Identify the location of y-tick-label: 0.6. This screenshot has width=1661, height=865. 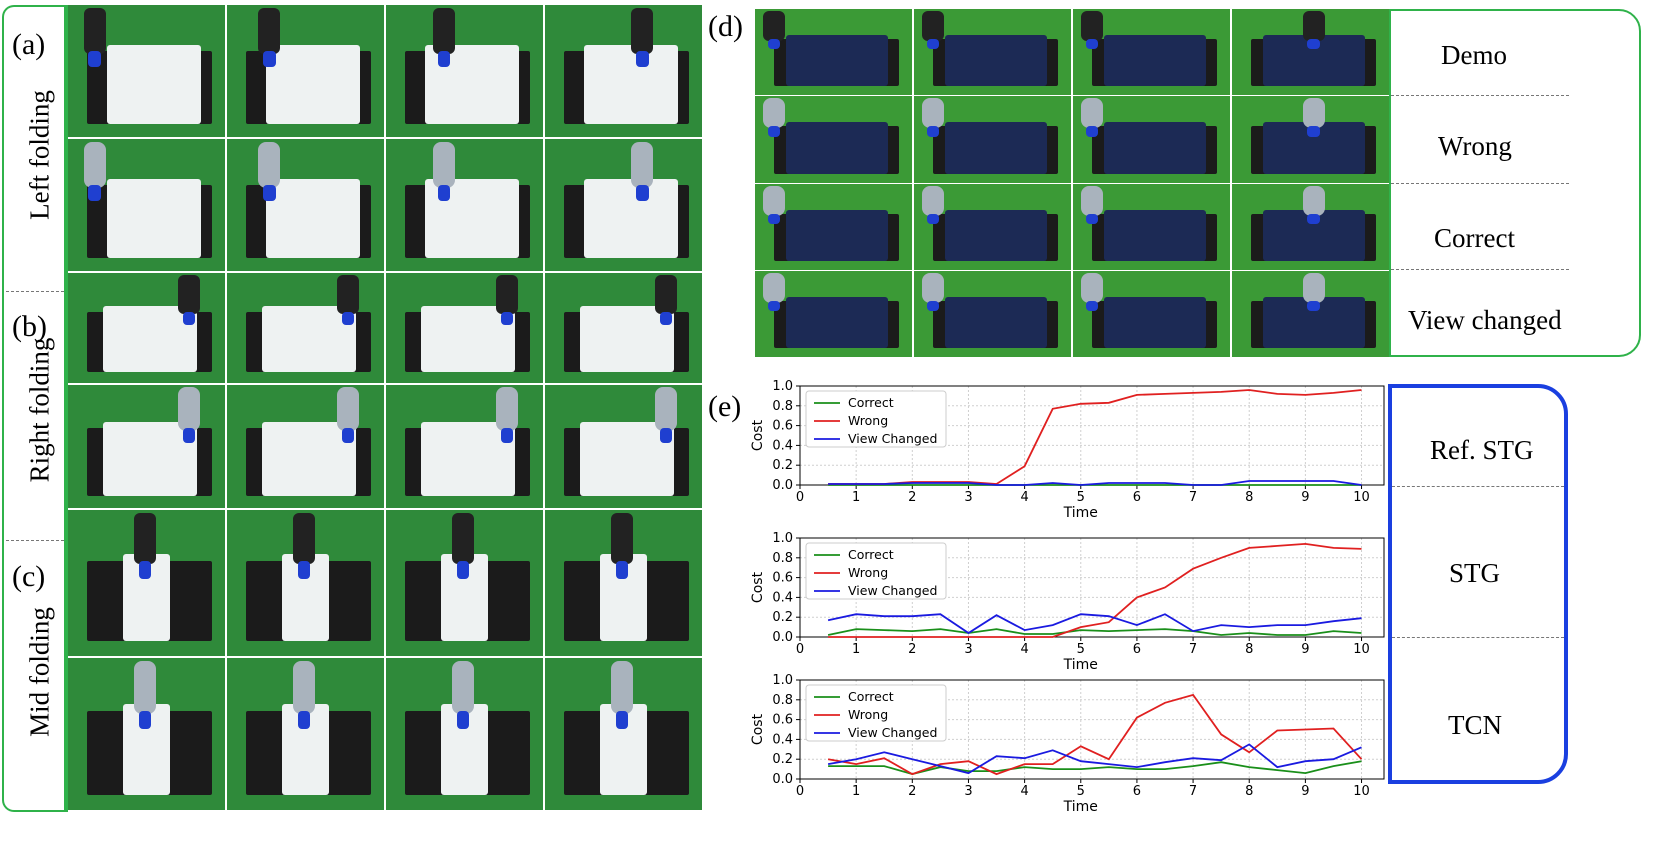
(782, 720).